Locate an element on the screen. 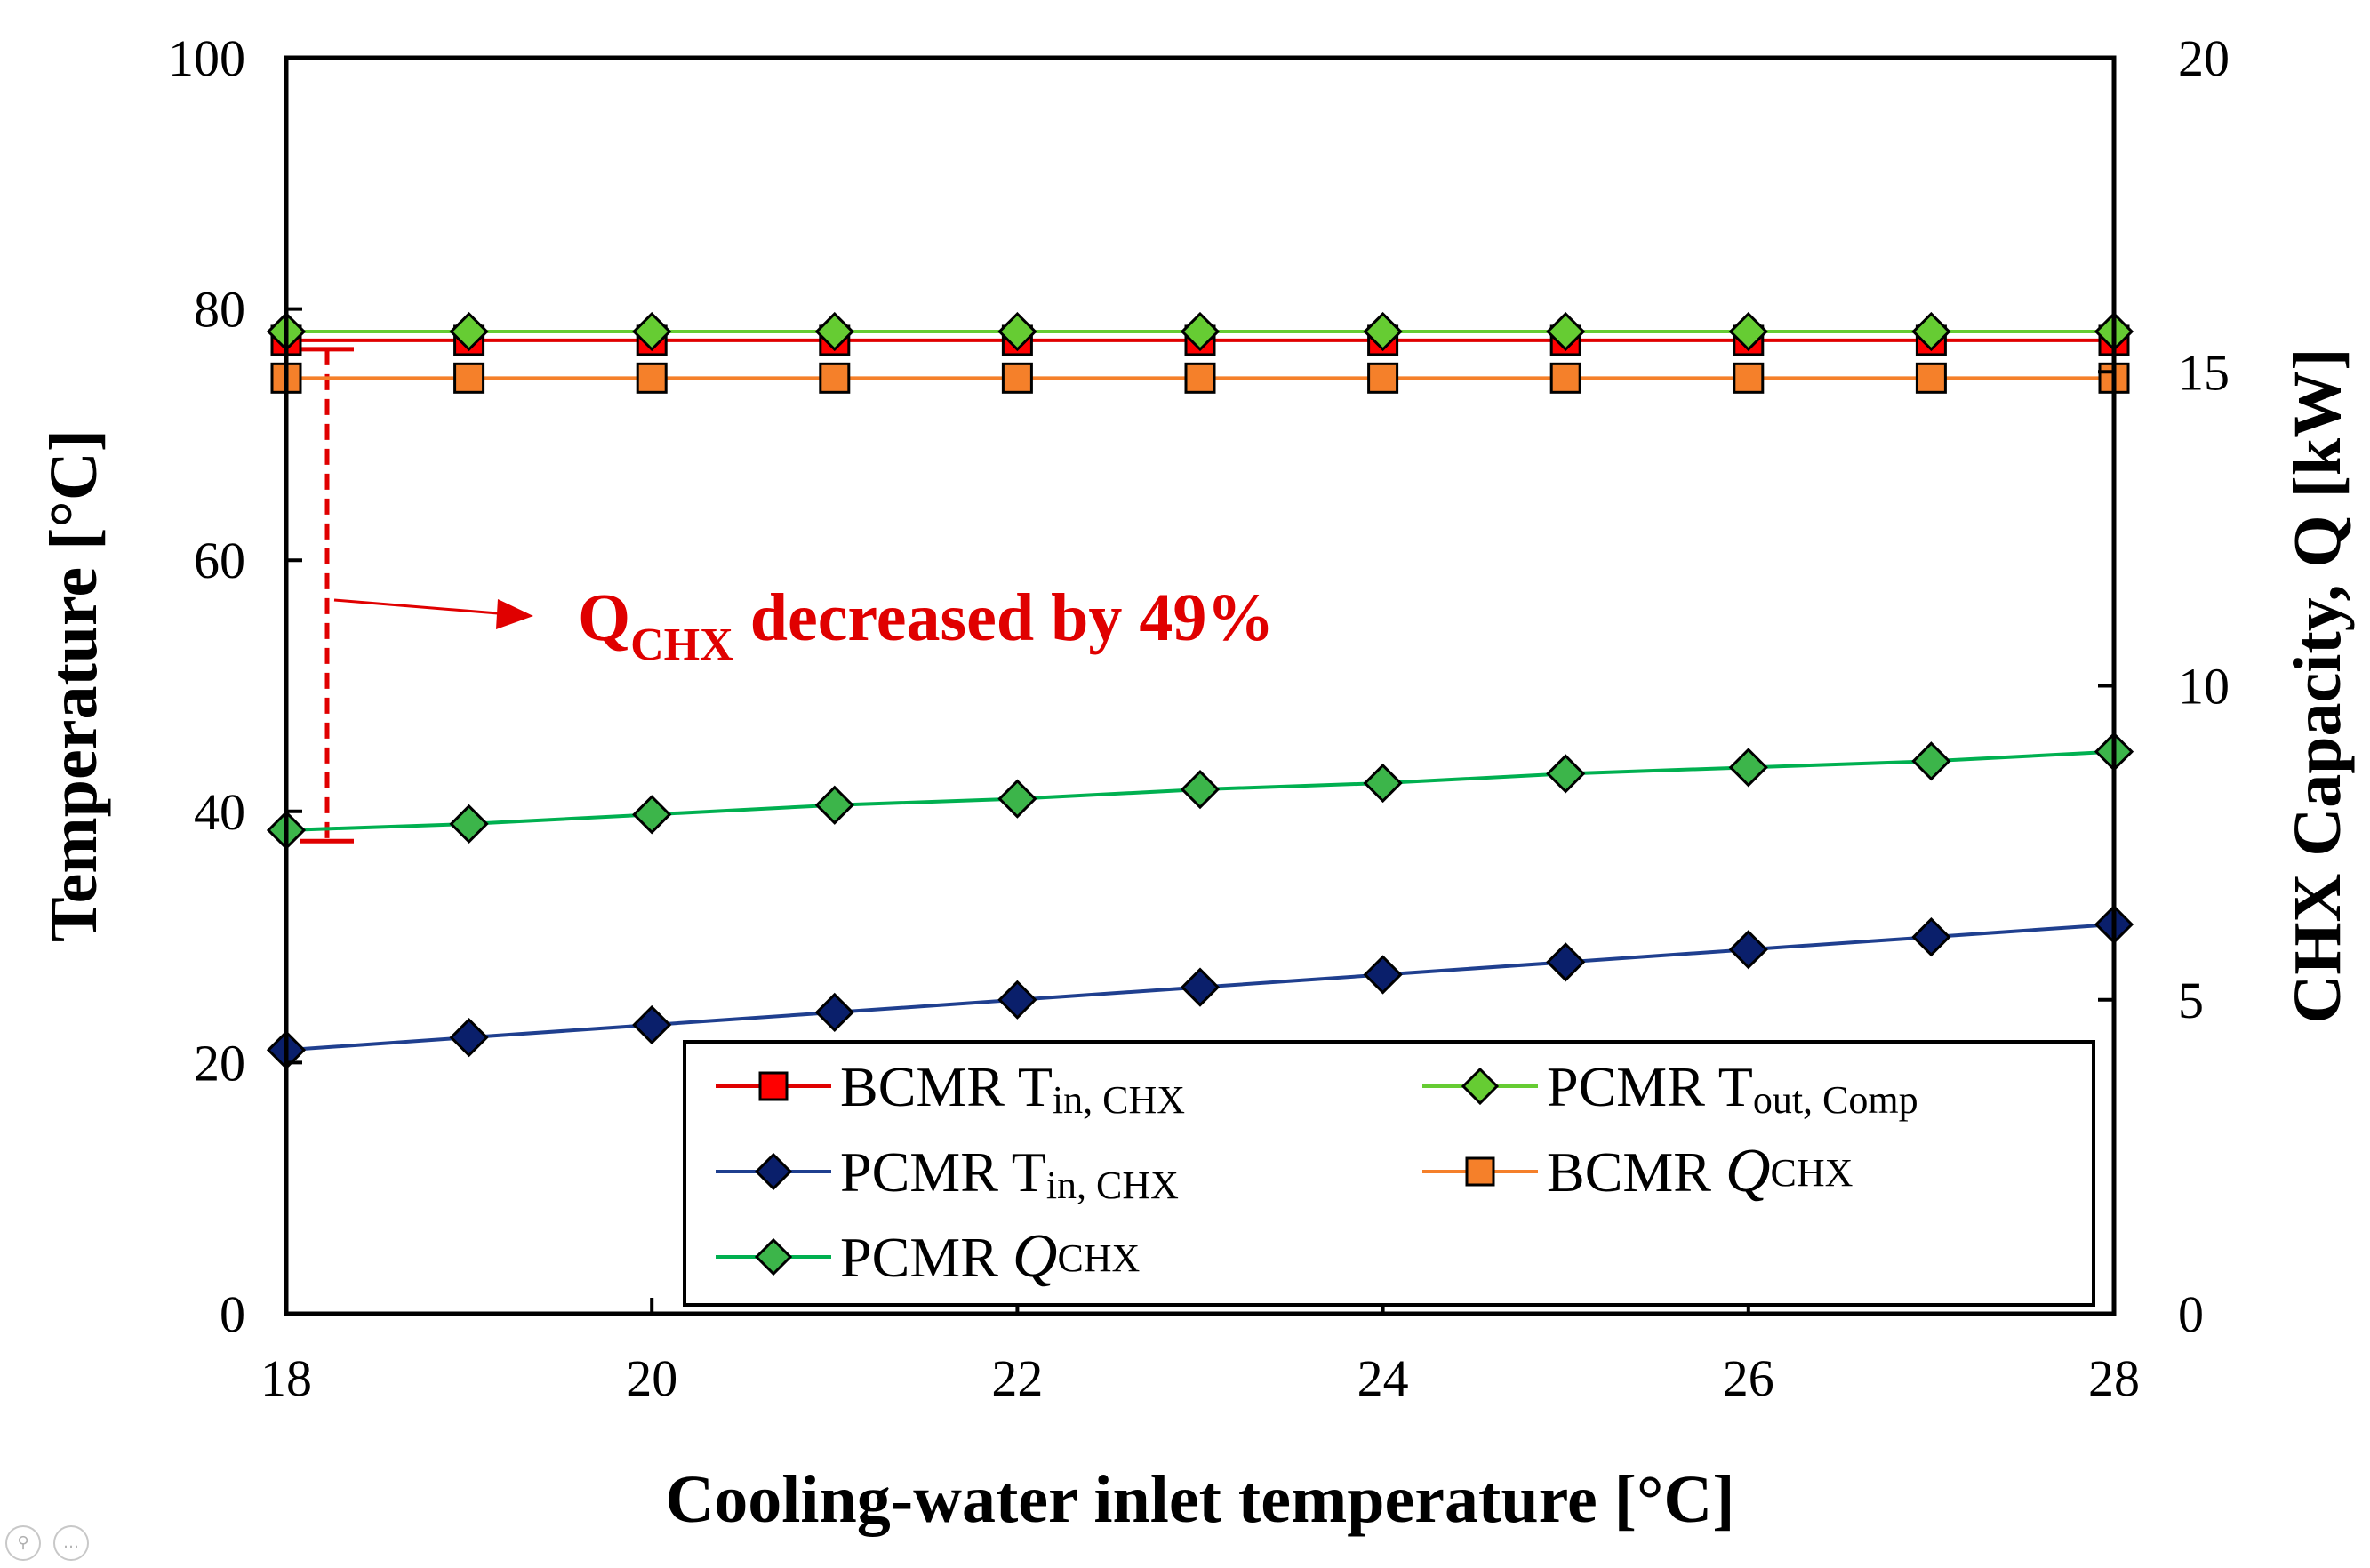 The height and width of the screenshot is (1568, 2370). legend-label: PCMR Tin, CHX is located at coordinates (1010, 1173).